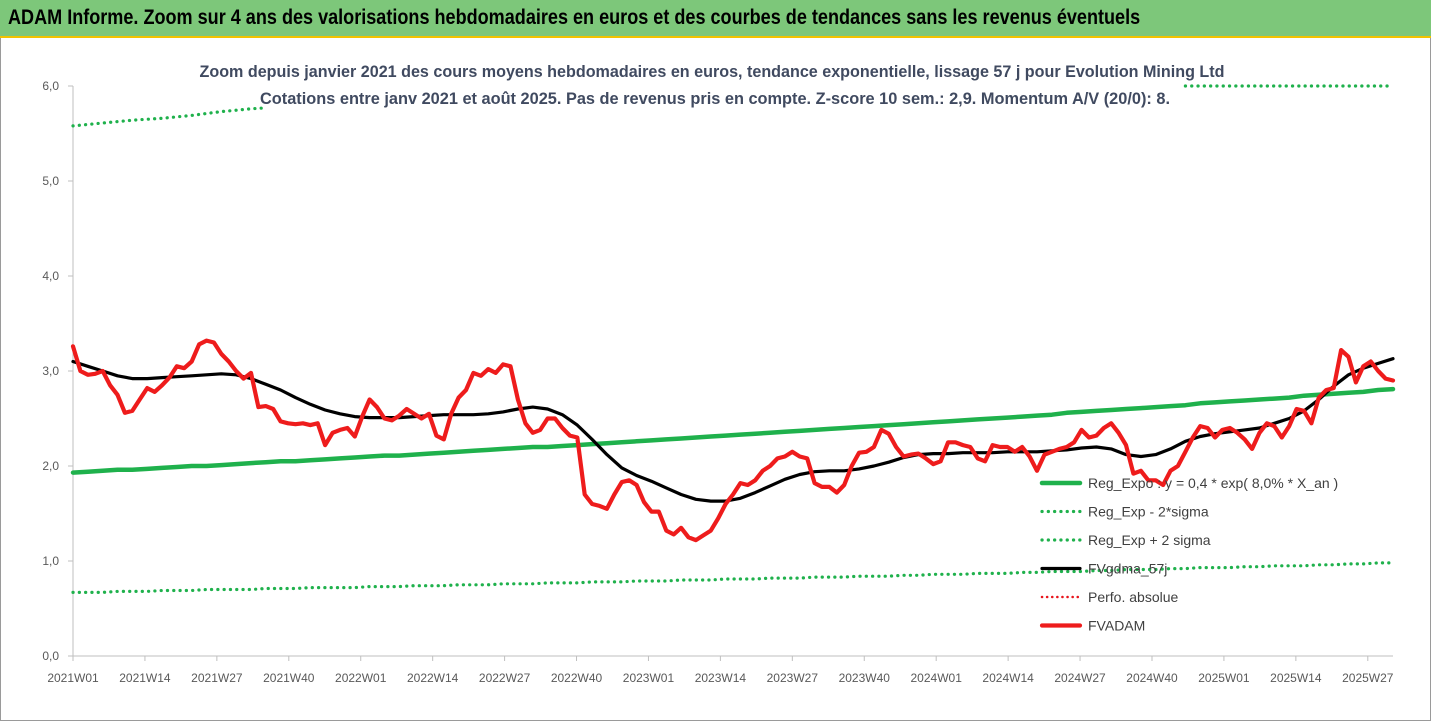  Describe the element at coordinates (169, 117) in the screenshot. I see `reg-exp-plus-2sigma-line` at that location.